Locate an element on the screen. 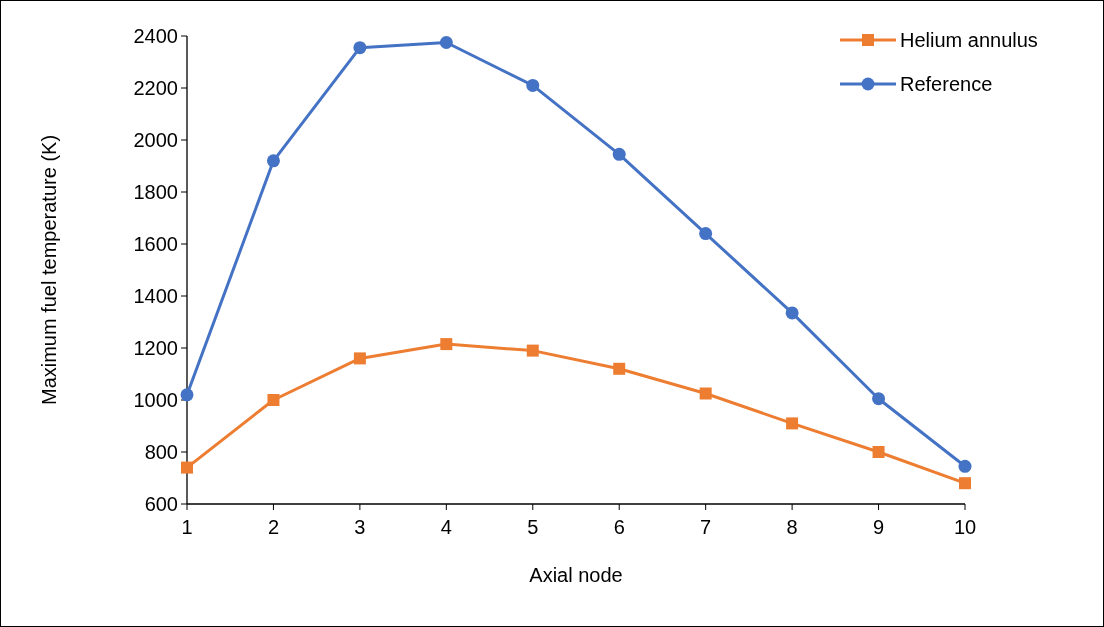 The height and width of the screenshot is (627, 1104). x-tick-label: 7 is located at coordinates (706, 527).